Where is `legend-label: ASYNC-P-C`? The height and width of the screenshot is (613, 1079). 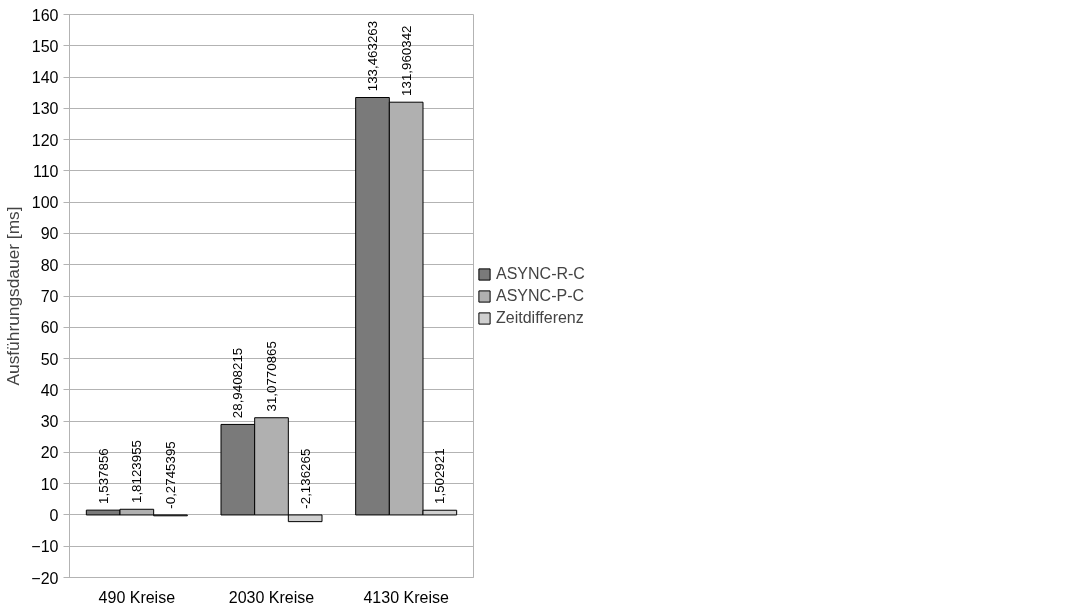
legend-label: ASYNC-P-C is located at coordinates (540, 295).